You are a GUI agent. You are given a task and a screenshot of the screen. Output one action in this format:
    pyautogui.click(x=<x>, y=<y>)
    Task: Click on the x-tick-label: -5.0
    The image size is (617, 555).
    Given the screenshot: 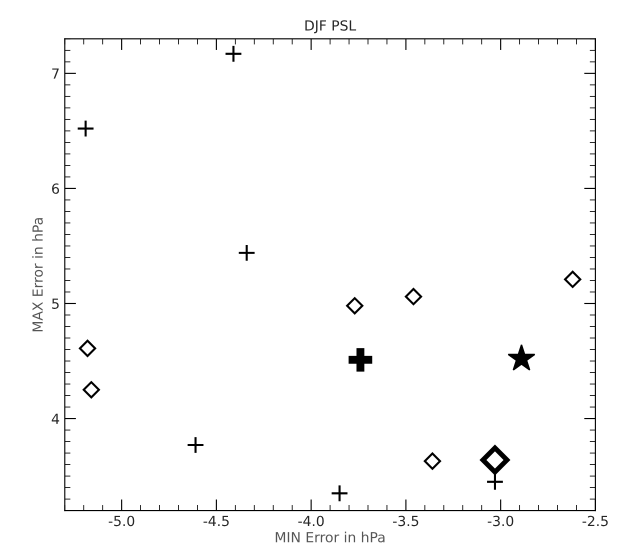 What is the action you would take?
    pyautogui.click(x=121, y=521)
    